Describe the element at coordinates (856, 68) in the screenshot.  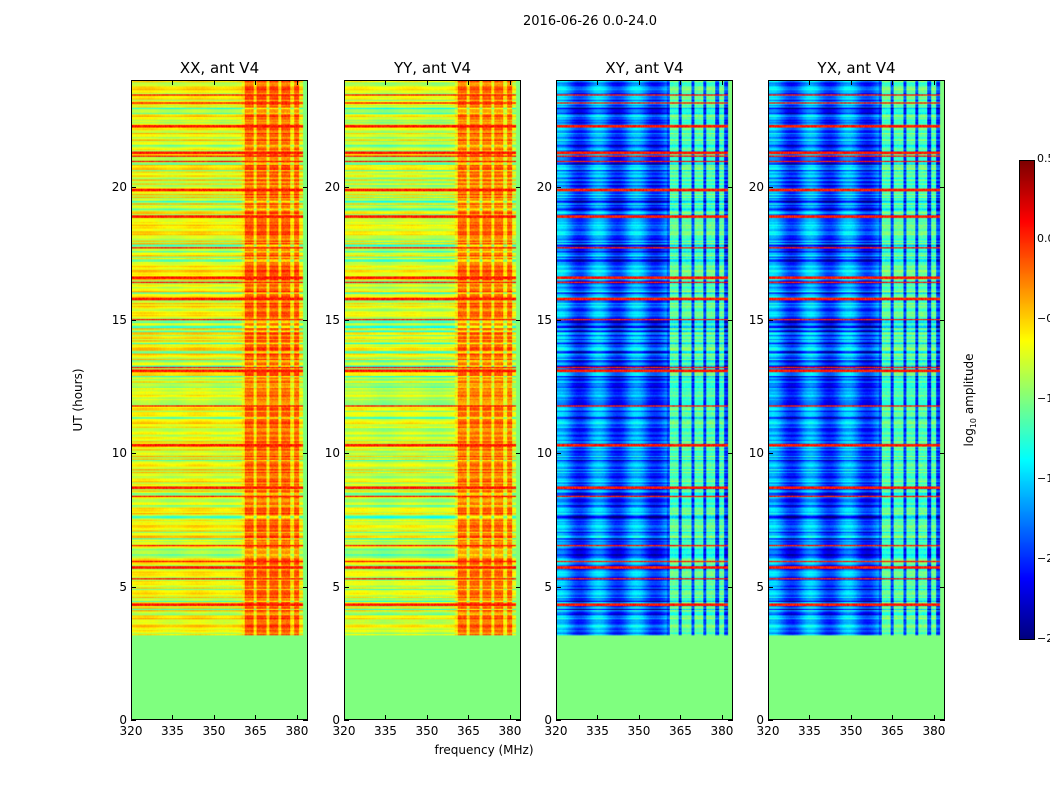
I see `panel-title: YX, ant V4` at that location.